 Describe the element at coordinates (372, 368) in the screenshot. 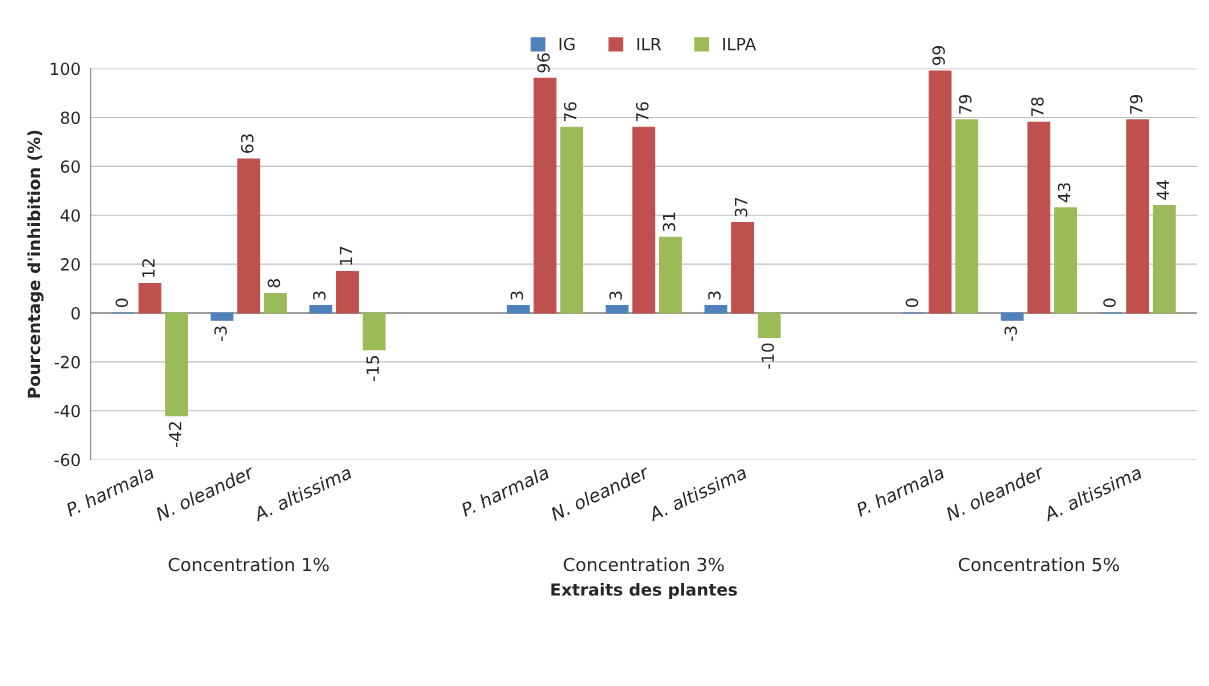

I see `data-label: -15` at that location.